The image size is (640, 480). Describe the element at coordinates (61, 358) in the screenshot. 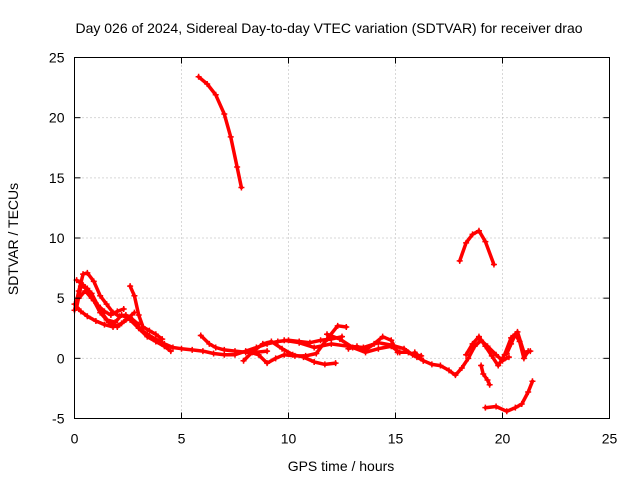

I see `y-tick-label: 0` at that location.